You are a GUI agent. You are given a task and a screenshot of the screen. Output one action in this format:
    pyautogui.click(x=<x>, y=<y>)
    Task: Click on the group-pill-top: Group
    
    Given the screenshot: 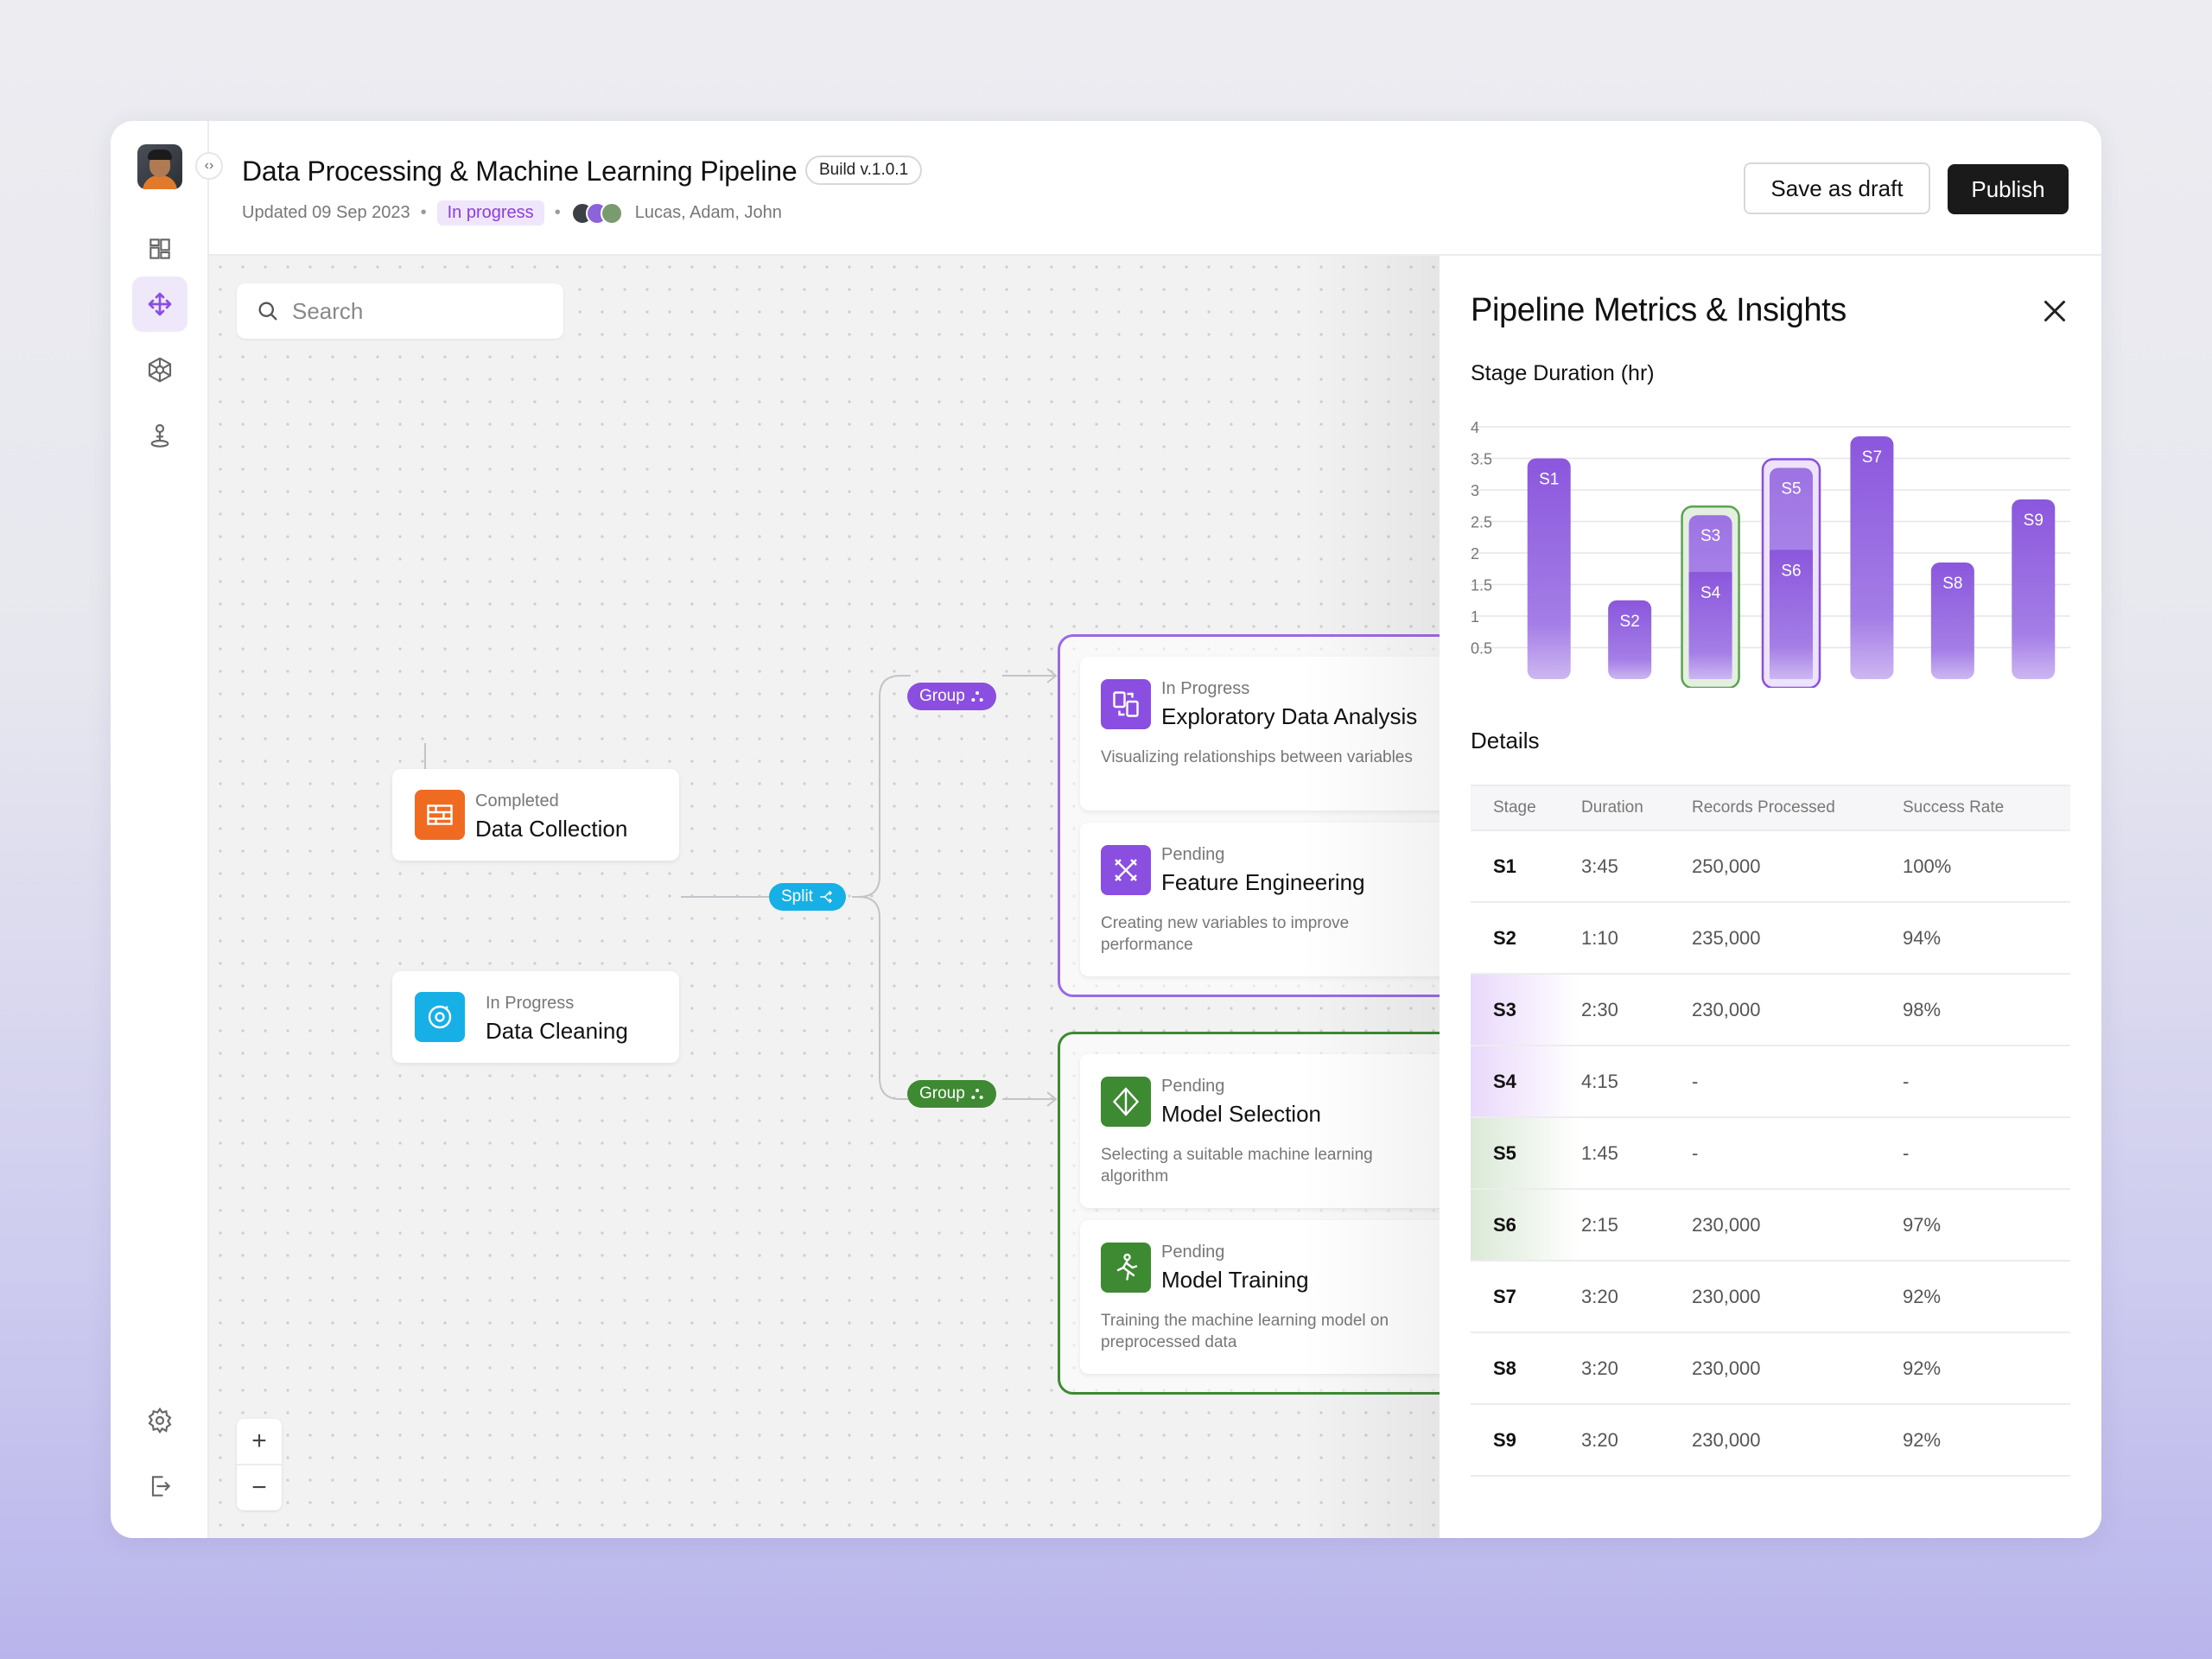 What is the action you would take?
    pyautogui.click(x=951, y=696)
    